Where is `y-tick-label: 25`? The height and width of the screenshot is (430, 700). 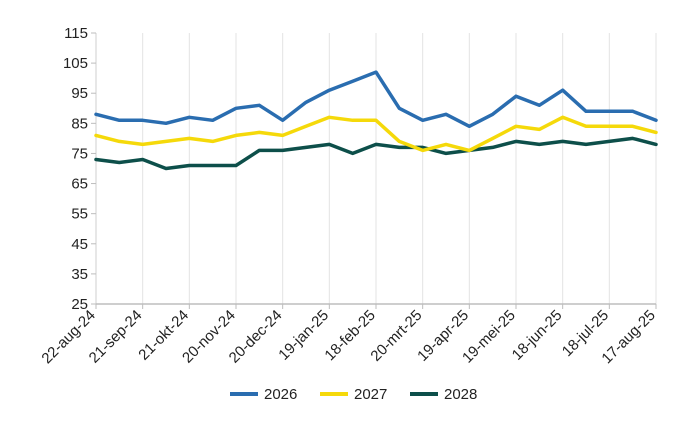
y-tick-label: 25 is located at coordinates (79, 304).